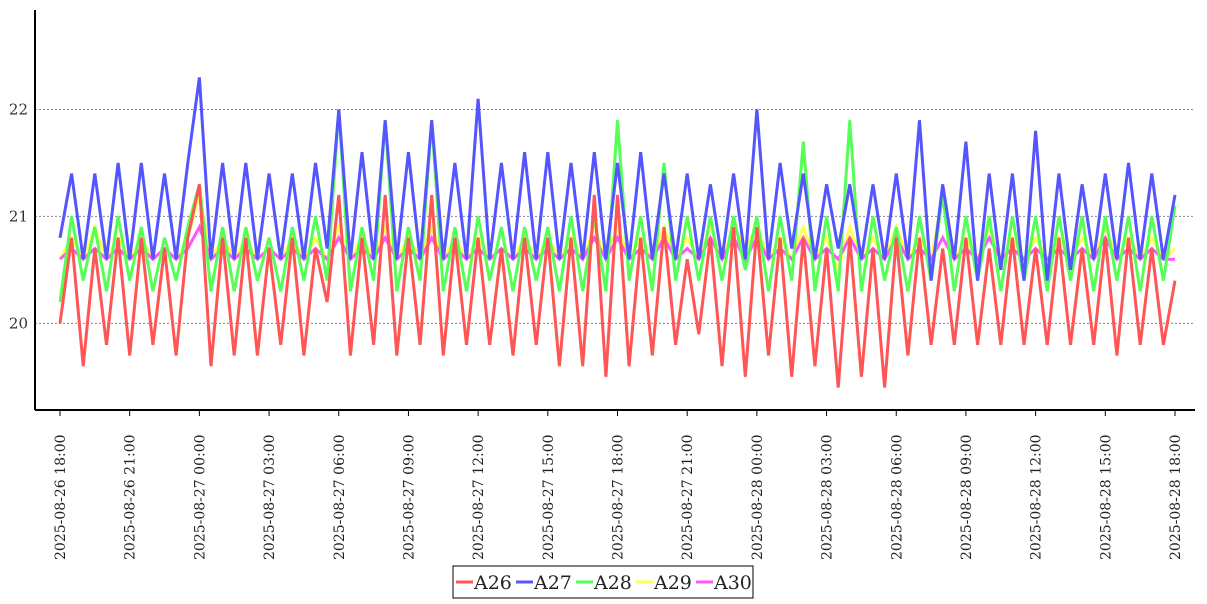 The width and height of the screenshot is (1207, 604). I want to click on x-tick-label: 2025-08-28 00:00, so click(758, 497).